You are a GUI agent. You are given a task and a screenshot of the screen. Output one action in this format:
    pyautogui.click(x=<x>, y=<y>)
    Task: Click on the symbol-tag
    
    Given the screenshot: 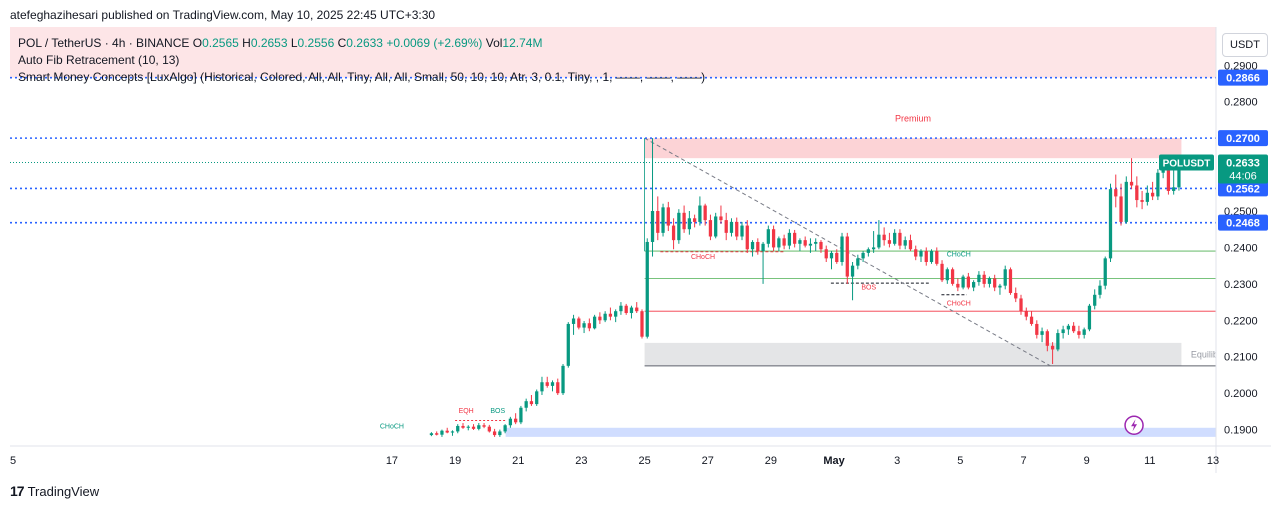 What is the action you would take?
    pyautogui.click(x=1186, y=162)
    